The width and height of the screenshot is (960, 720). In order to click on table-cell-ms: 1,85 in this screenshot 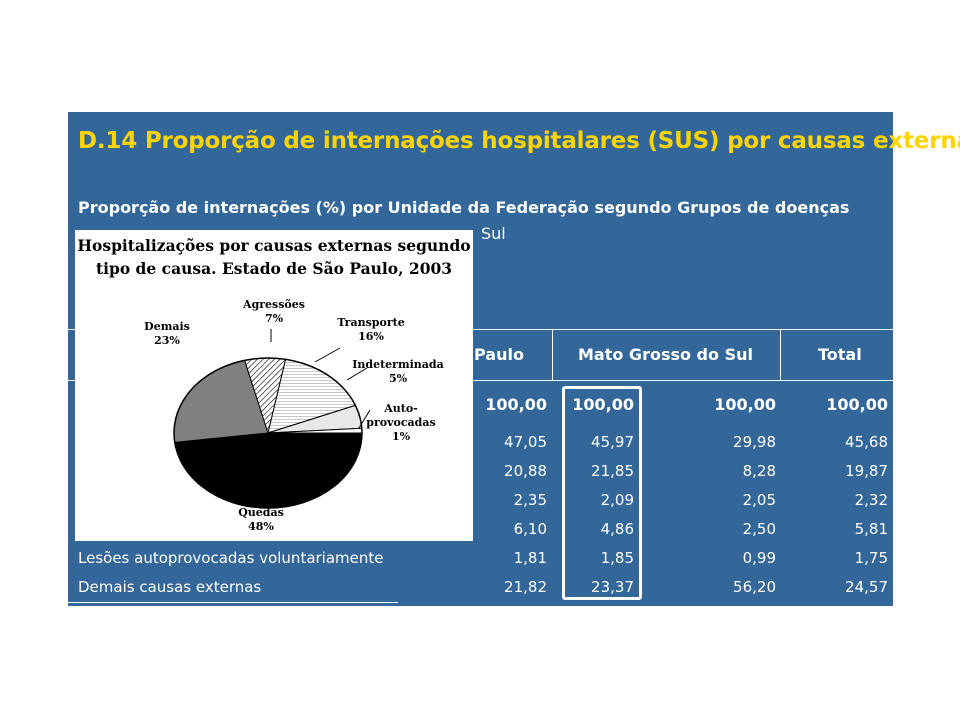, I will do `click(617, 558)`.